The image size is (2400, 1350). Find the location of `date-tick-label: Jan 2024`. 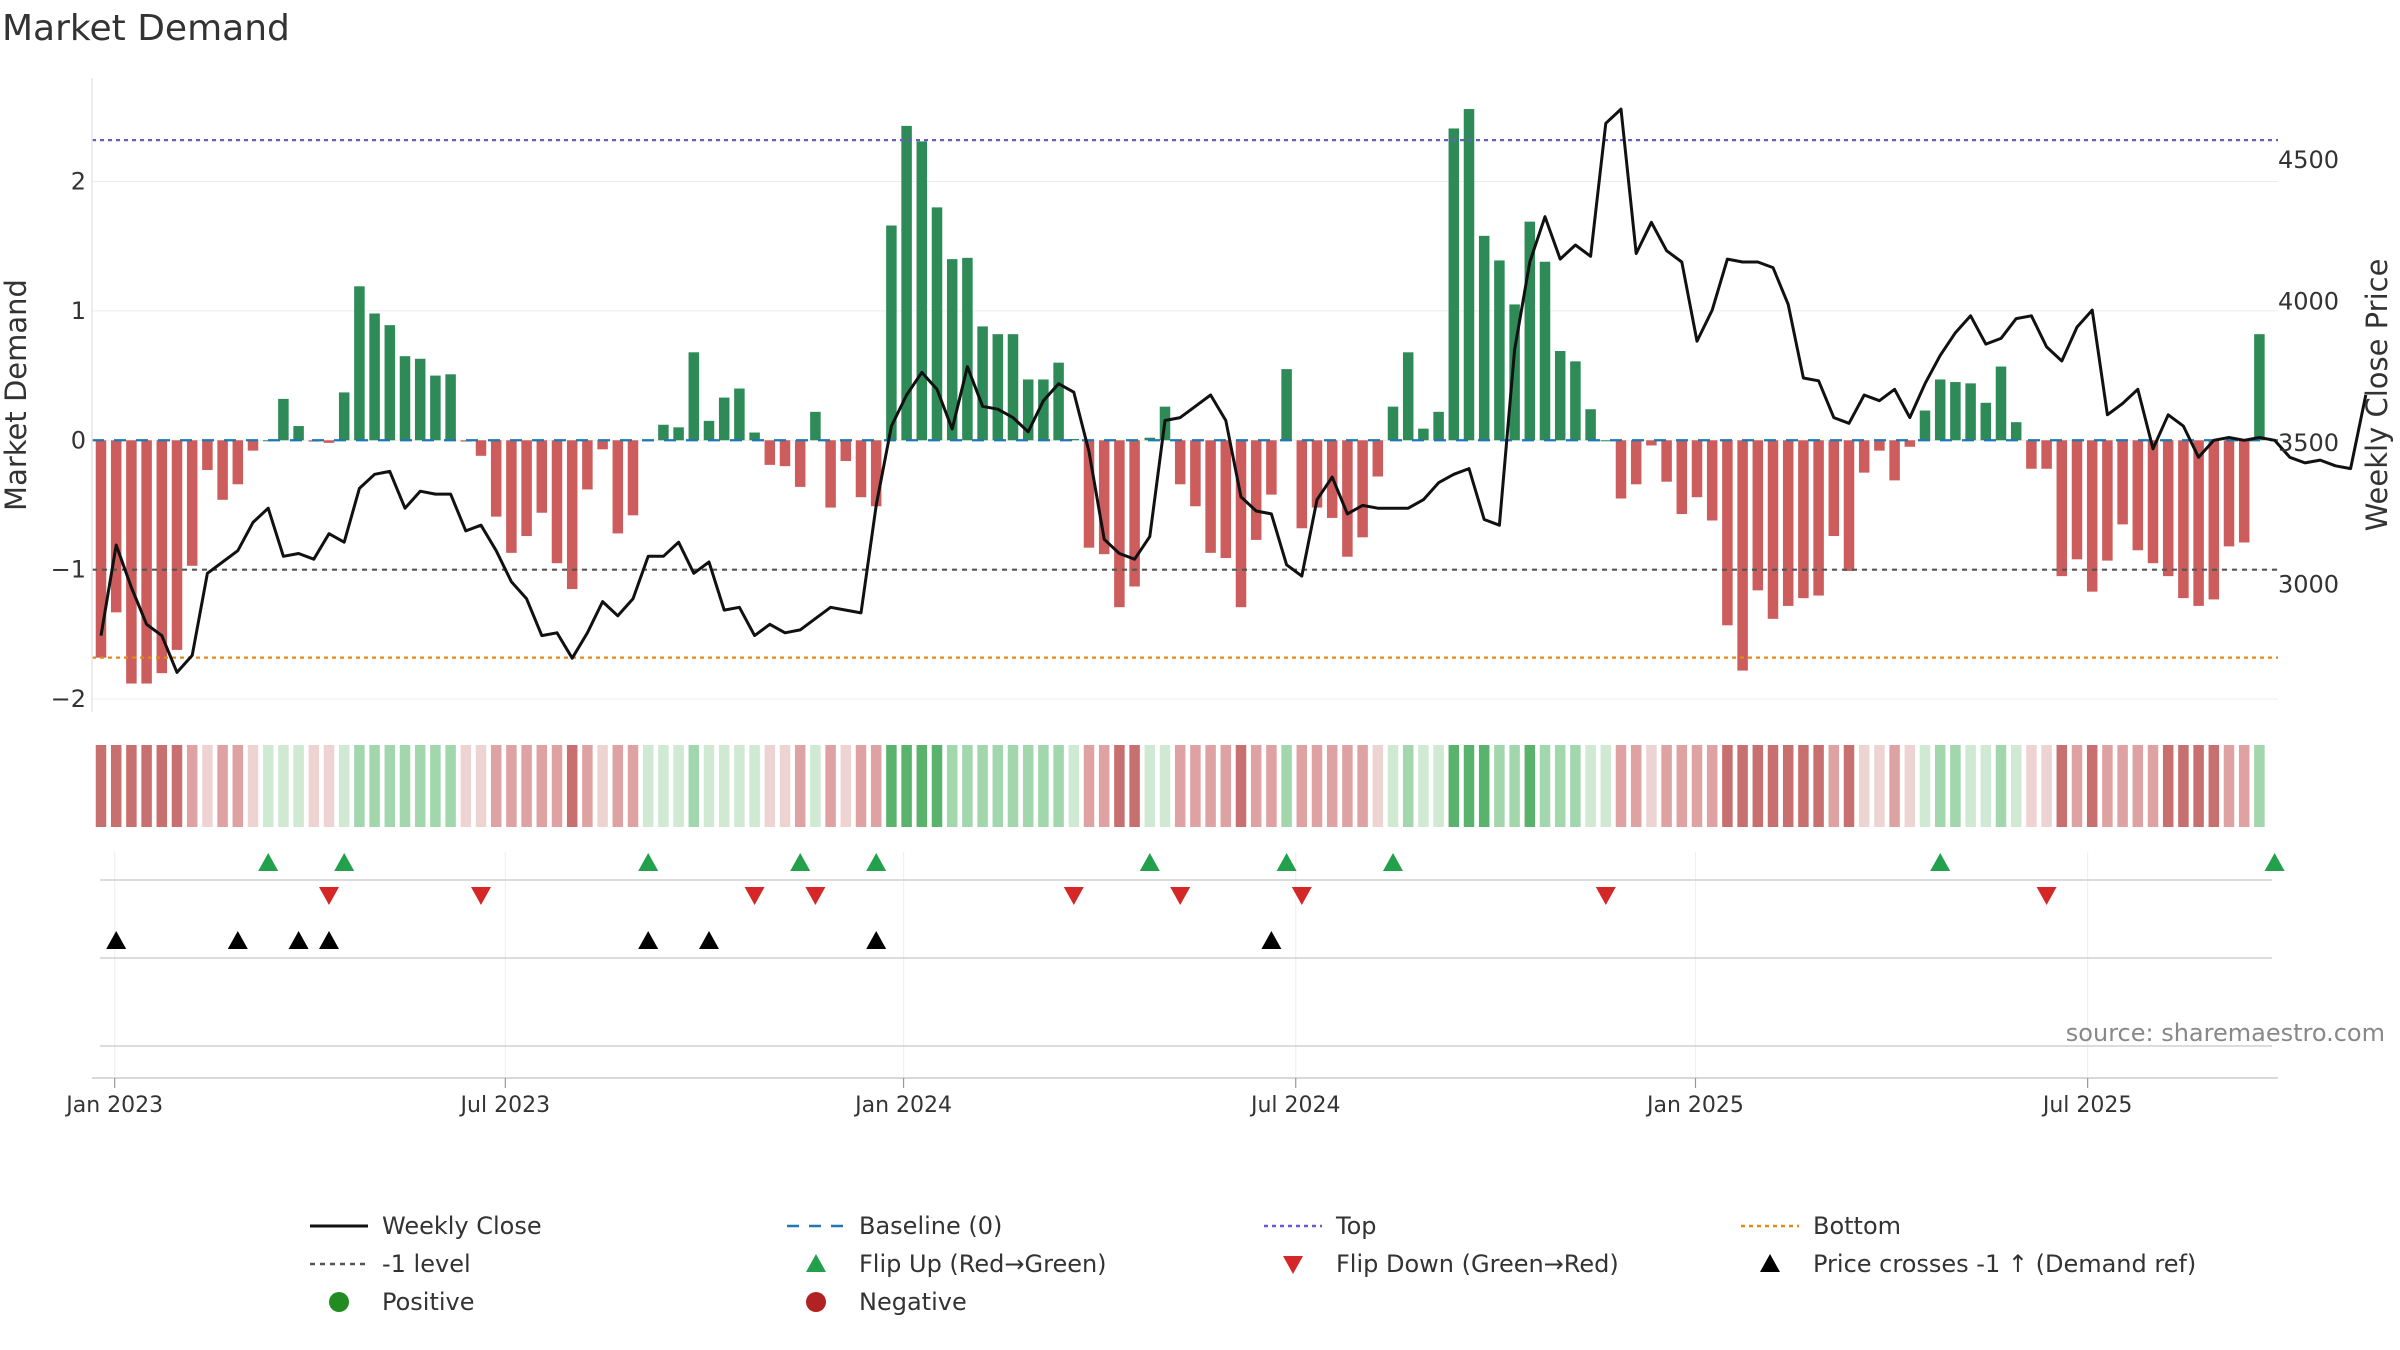

date-tick-label: Jan 2024 is located at coordinates (902, 1105).